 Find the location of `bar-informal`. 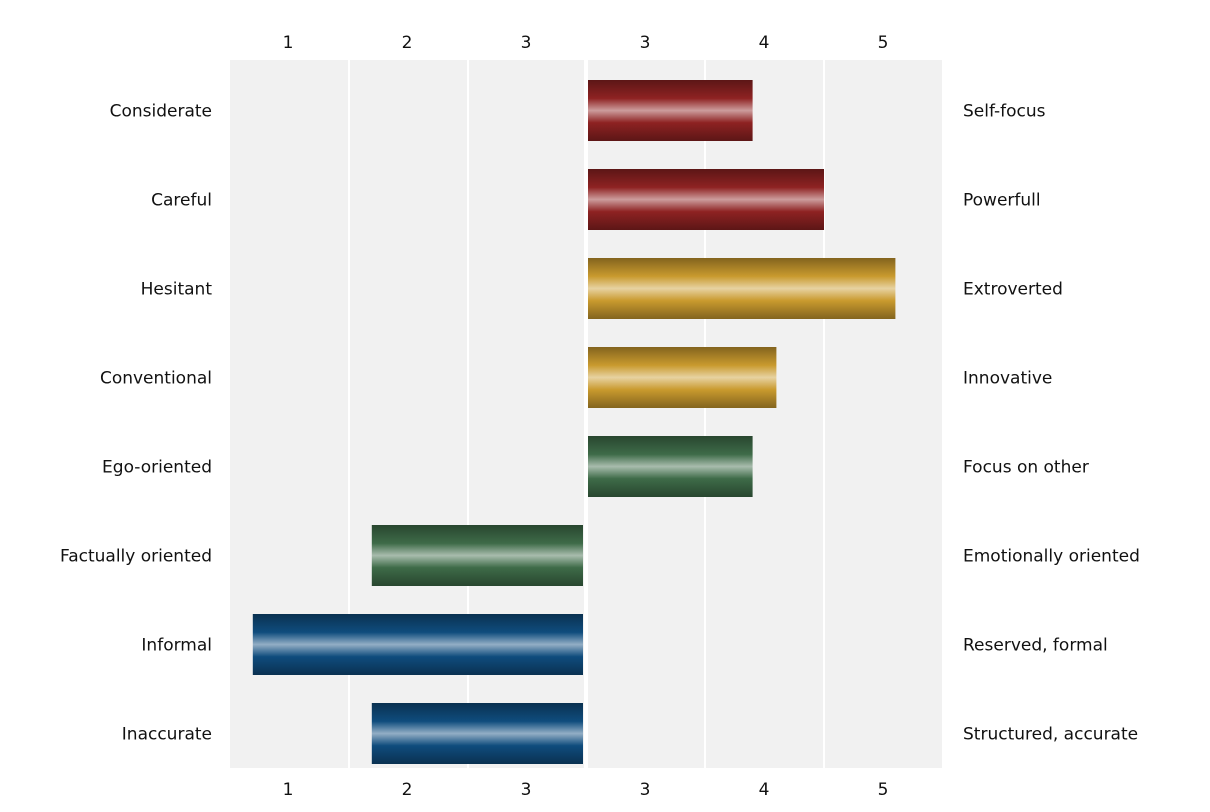

bar-informal is located at coordinates (418, 644).